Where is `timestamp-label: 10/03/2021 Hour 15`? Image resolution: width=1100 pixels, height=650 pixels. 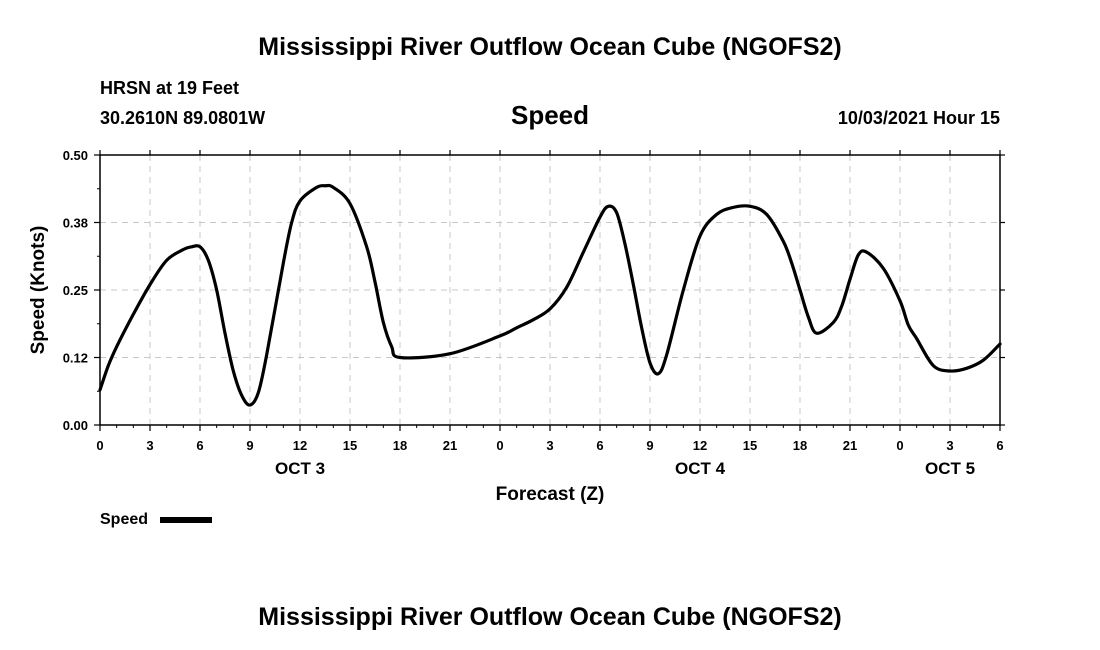
timestamp-label: 10/03/2021 Hour 15 is located at coordinates (919, 118).